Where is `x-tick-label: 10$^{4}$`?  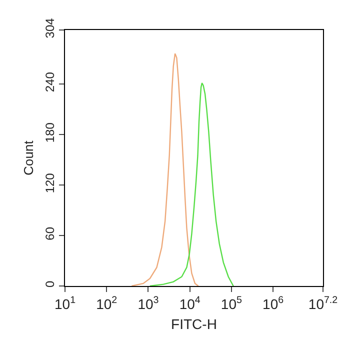
x-tick-label: 10$^{4}$ is located at coordinates (190, 303).